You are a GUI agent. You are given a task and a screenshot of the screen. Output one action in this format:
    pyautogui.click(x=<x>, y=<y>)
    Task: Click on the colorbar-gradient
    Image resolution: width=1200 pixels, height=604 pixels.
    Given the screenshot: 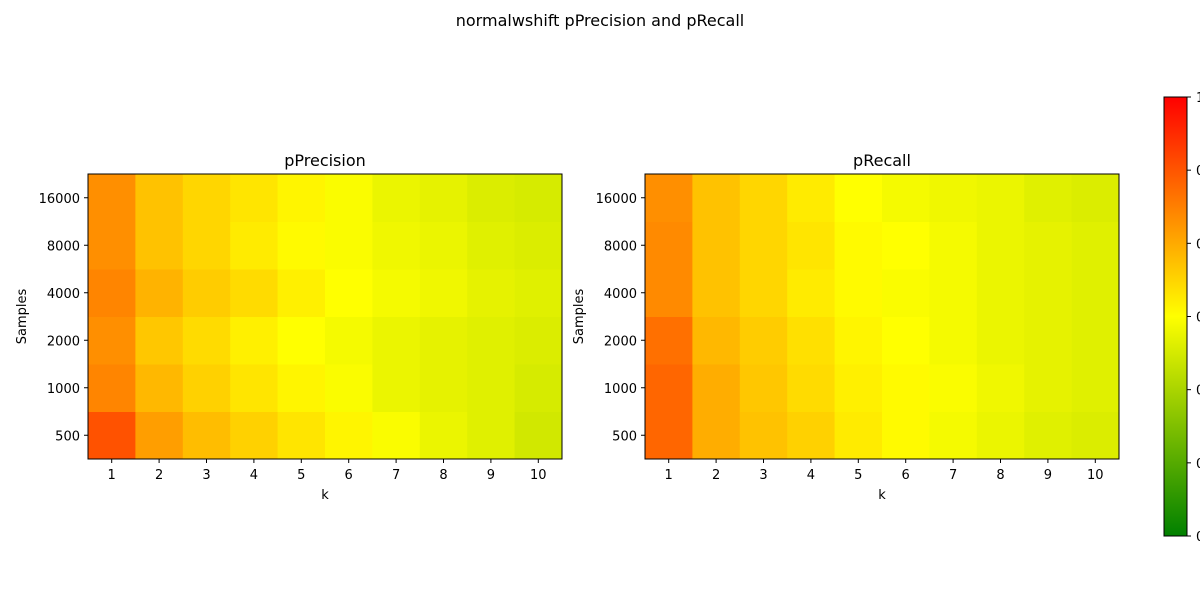 What is the action you would take?
    pyautogui.click(x=1175, y=316)
    